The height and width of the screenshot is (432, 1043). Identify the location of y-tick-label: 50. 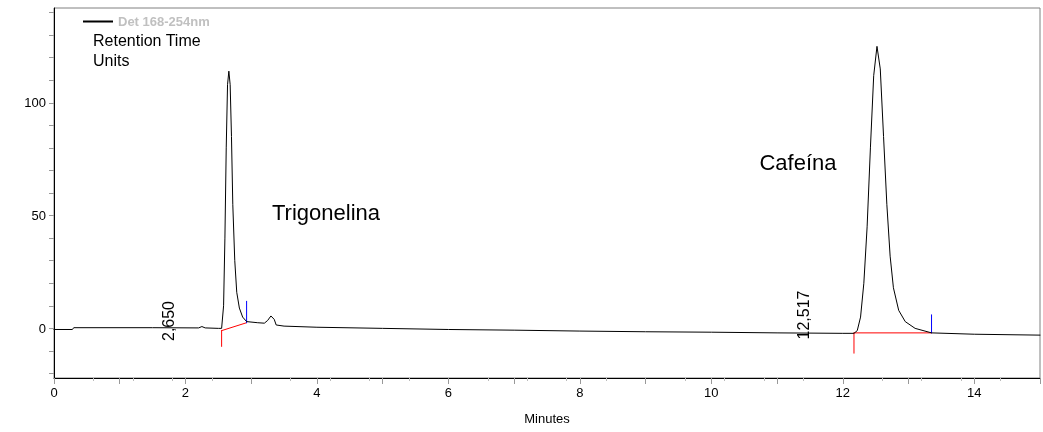
(38, 216).